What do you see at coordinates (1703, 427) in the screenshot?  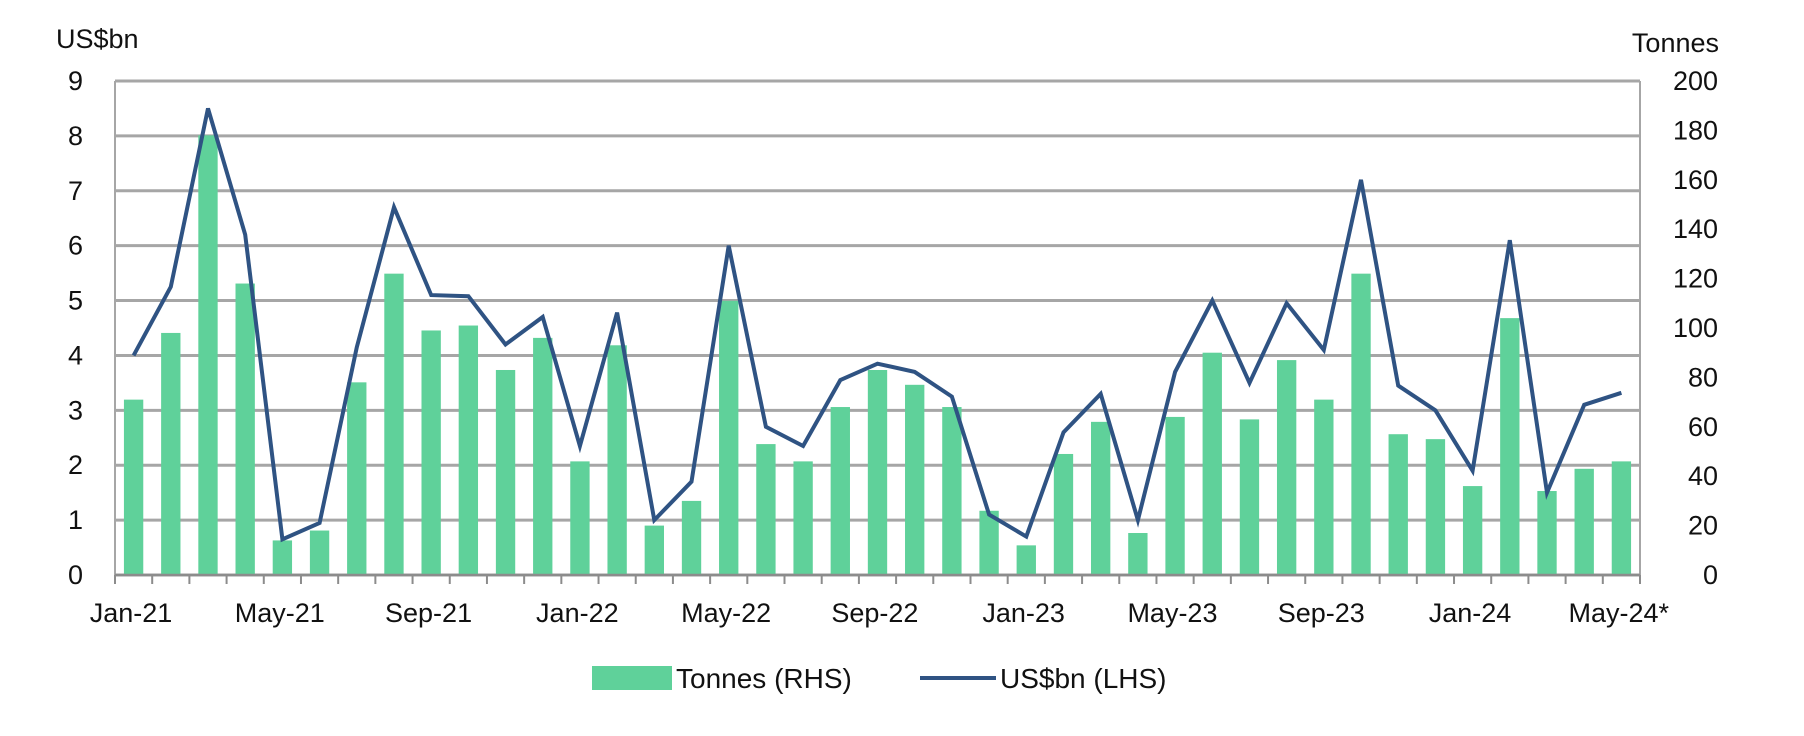 I see `right-tick-label: 60` at bounding box center [1703, 427].